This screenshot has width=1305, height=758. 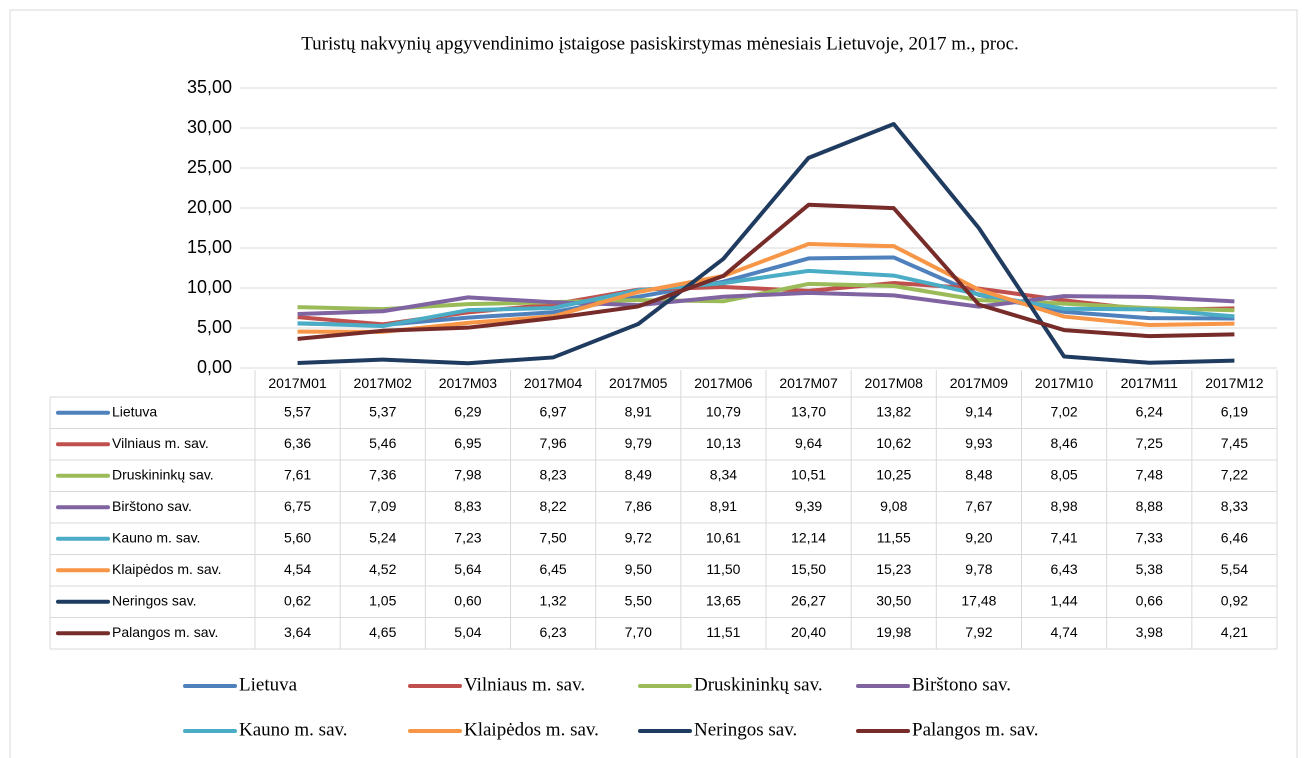 What do you see at coordinates (467, 569) in the screenshot?
I see `table-cell: 5,64` at bounding box center [467, 569].